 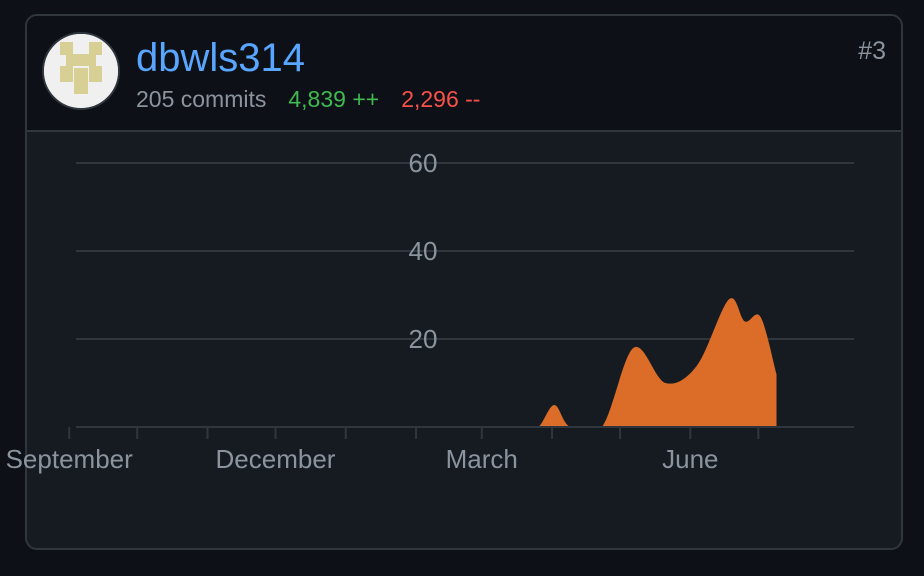 What do you see at coordinates (221, 58) in the screenshot?
I see `username-link: dbwls314` at bounding box center [221, 58].